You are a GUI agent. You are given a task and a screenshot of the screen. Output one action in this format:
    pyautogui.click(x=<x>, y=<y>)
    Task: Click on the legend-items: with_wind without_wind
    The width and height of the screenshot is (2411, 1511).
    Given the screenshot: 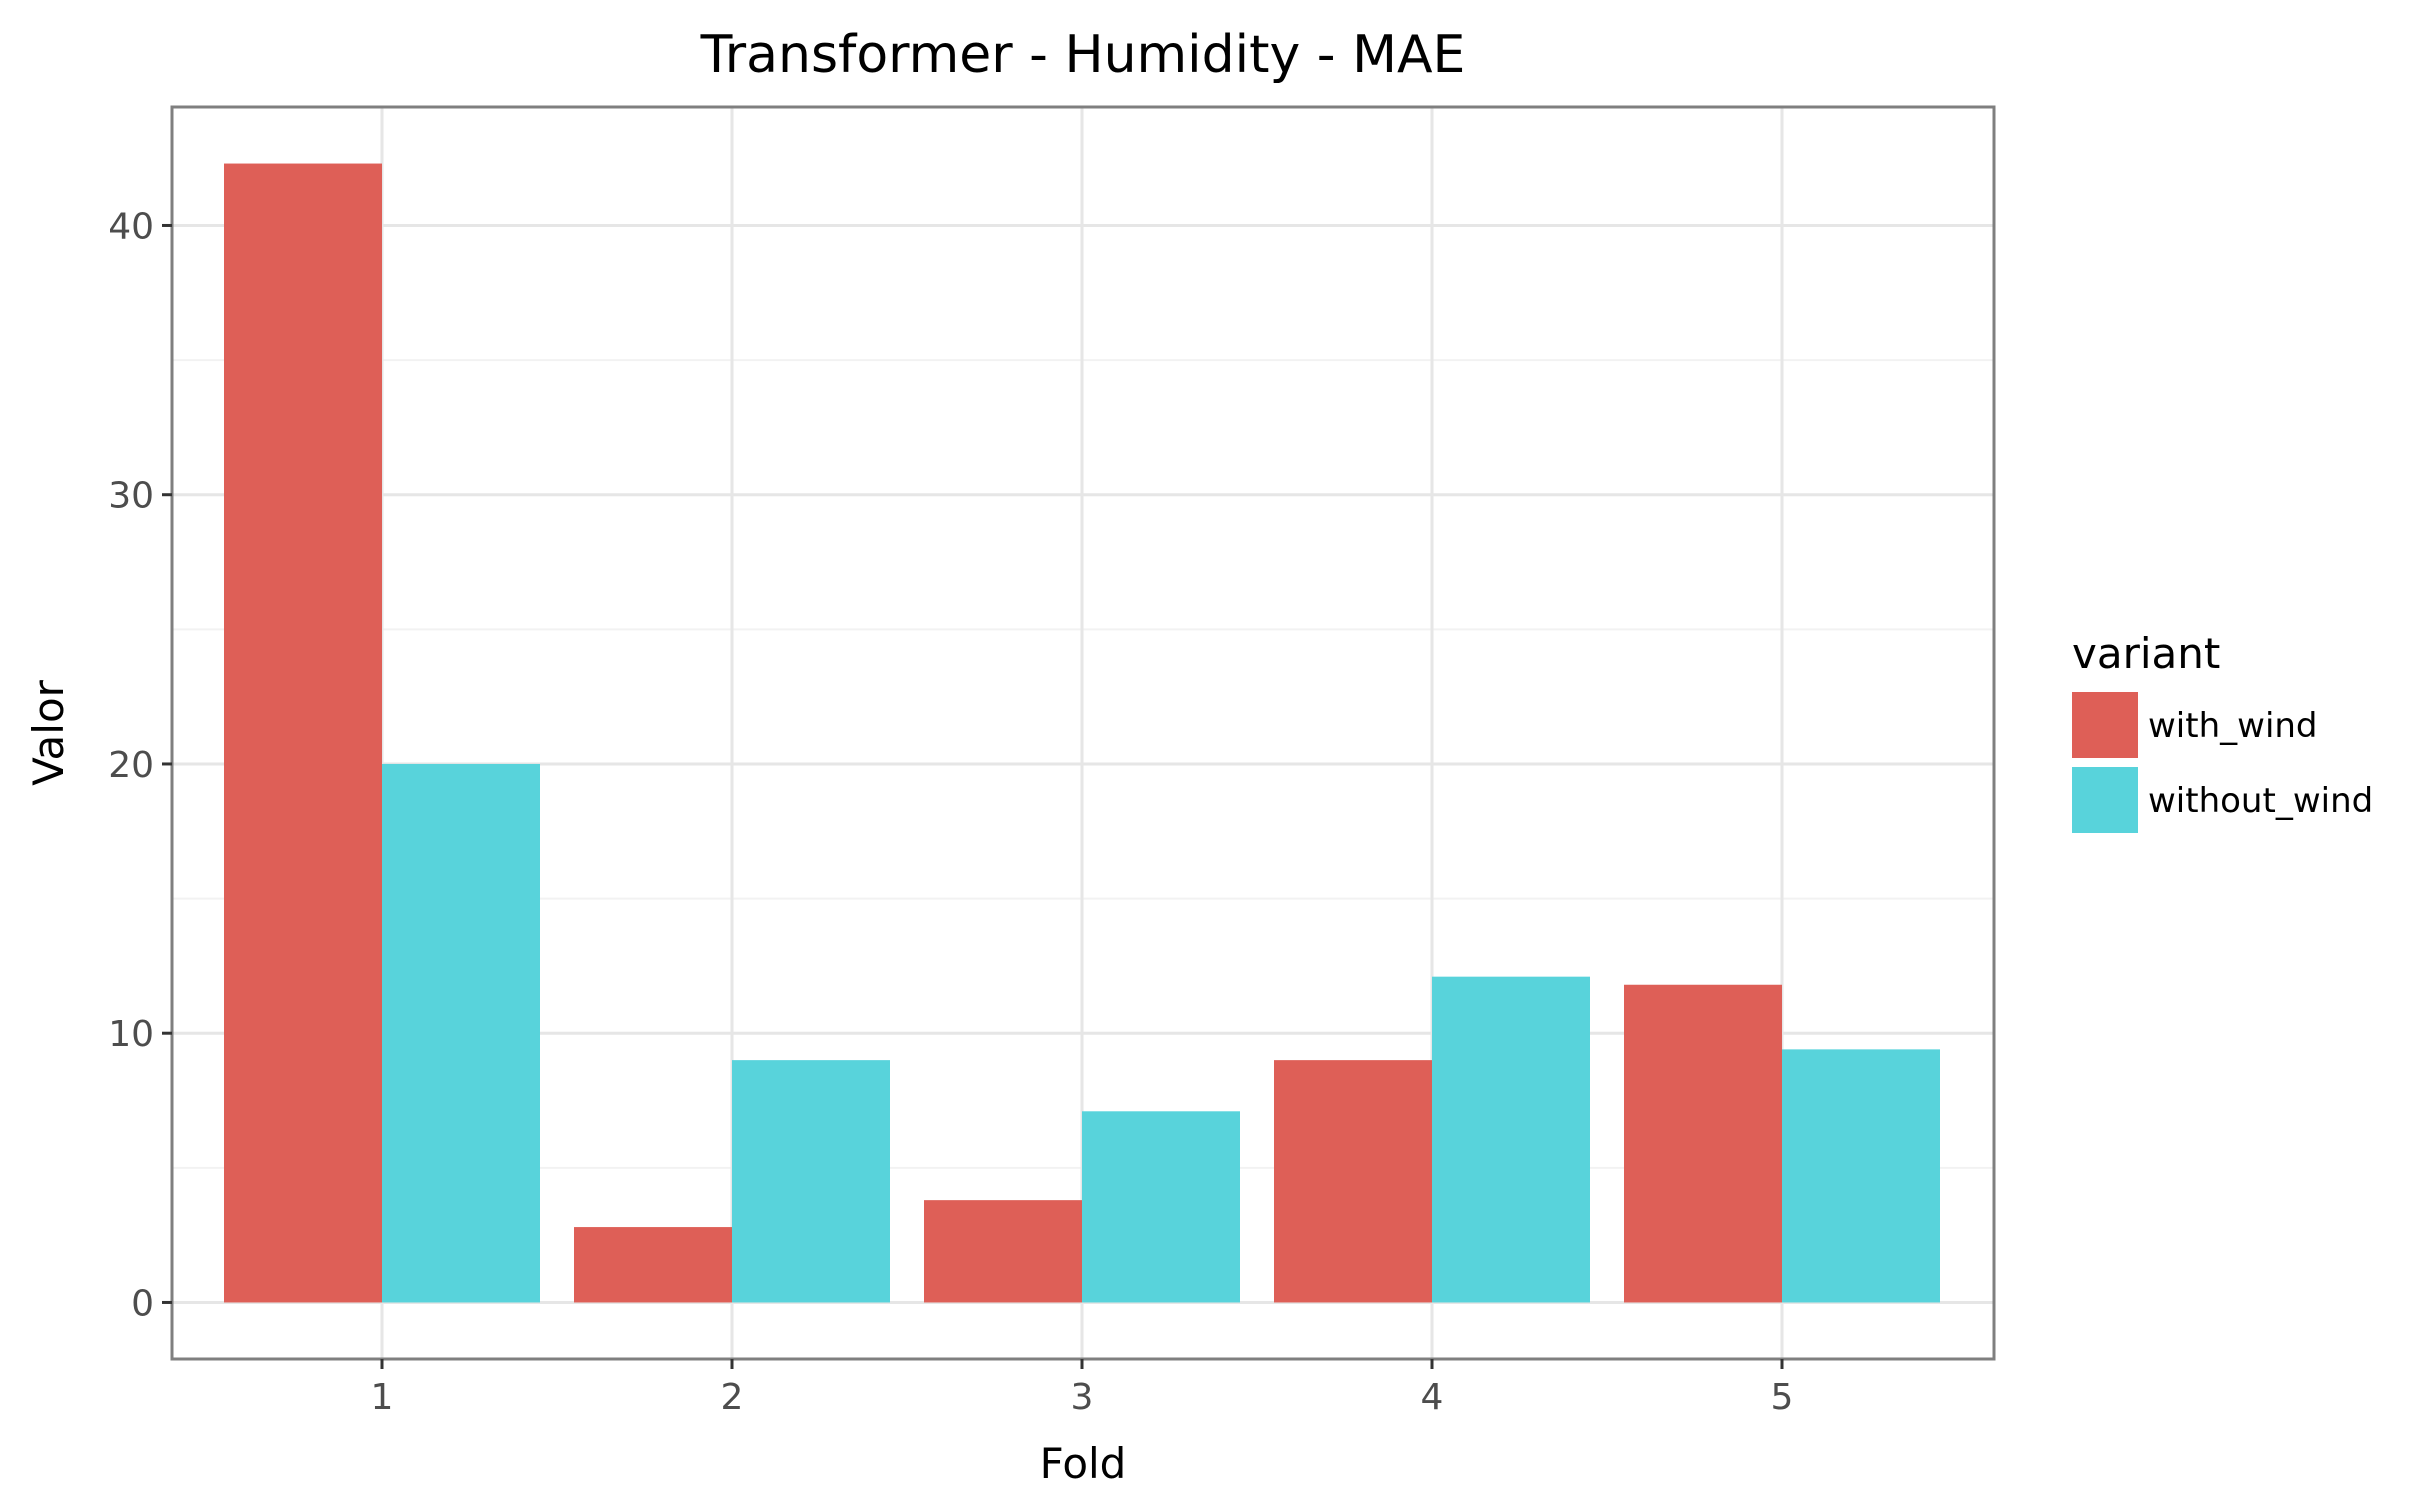 What is the action you would take?
    pyautogui.click(x=2222, y=762)
    